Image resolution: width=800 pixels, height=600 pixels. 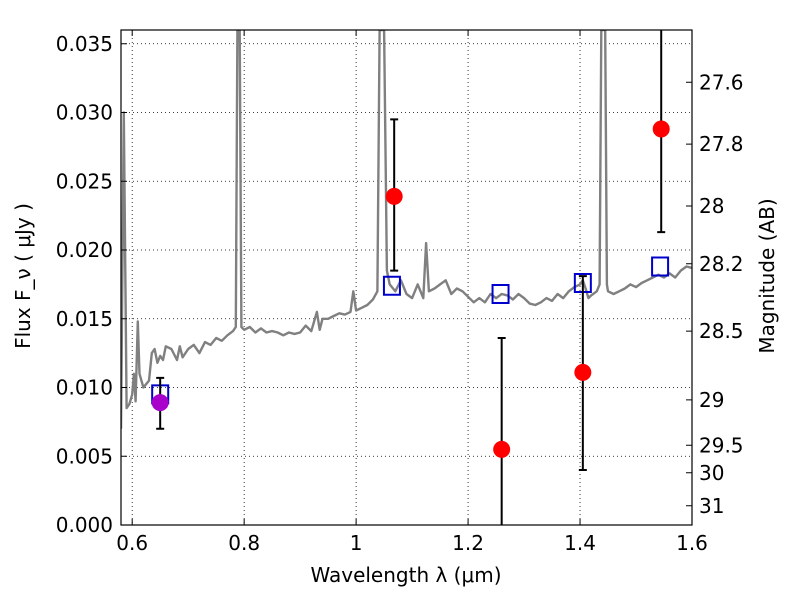 I want to click on y-tick-label: 0.015, so click(x=84, y=319).